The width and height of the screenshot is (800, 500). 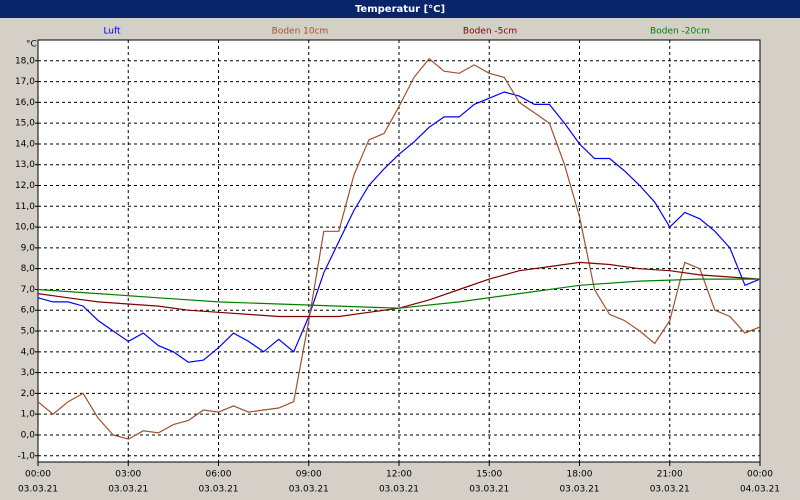 What do you see at coordinates (28, 435) in the screenshot?
I see `y-tick-label: 0,0` at bounding box center [28, 435].